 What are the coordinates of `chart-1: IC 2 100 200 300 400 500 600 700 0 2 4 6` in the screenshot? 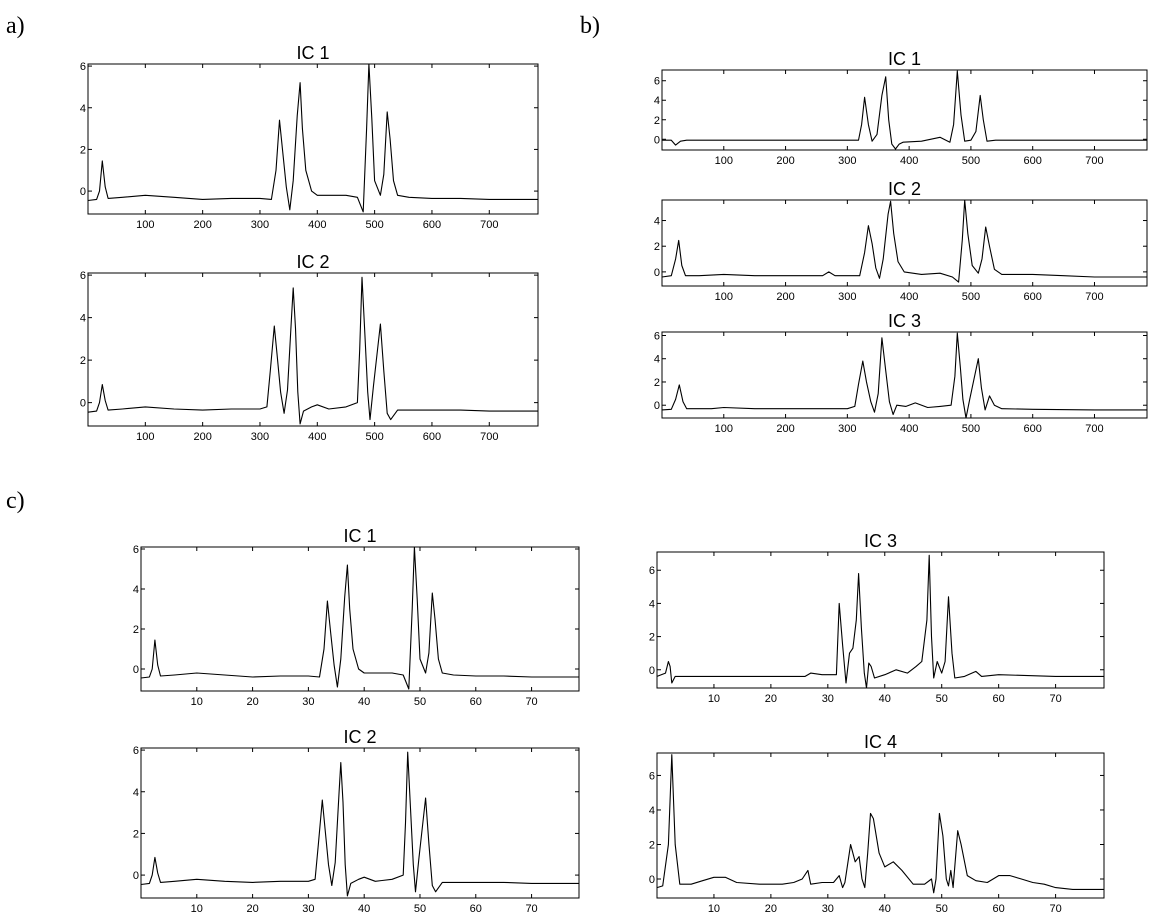 It's located at (309, 347).